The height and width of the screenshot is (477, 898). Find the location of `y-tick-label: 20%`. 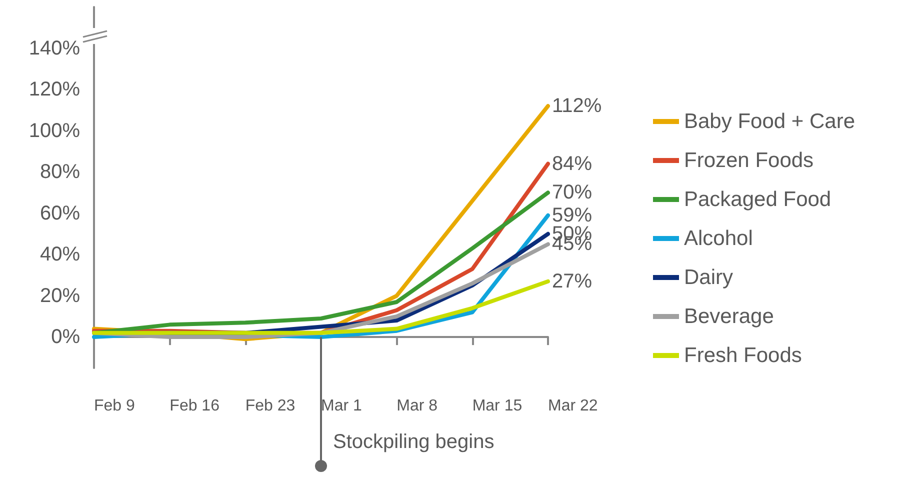

y-tick-label: 20% is located at coordinates (60, 295).